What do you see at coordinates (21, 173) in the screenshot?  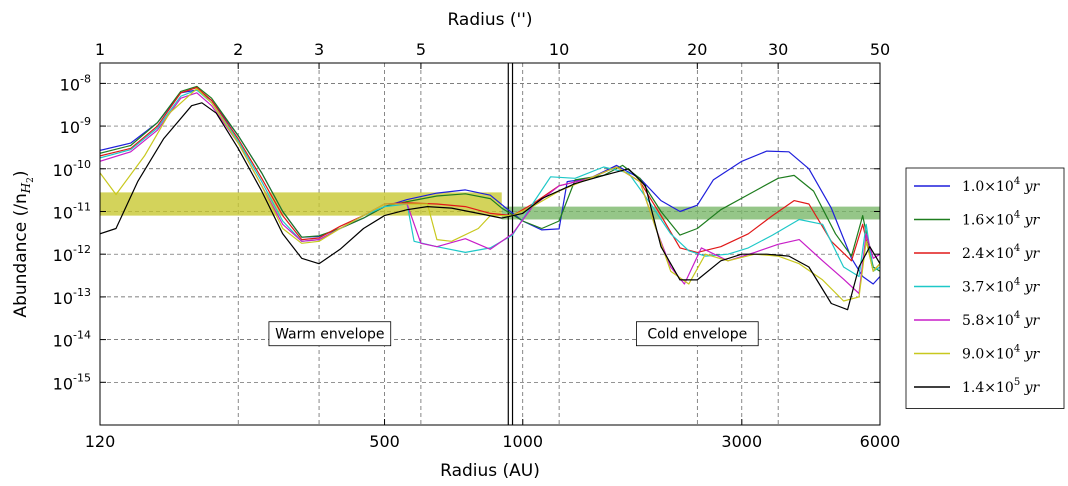 I see `y-axis-title-end: )` at bounding box center [21, 173].